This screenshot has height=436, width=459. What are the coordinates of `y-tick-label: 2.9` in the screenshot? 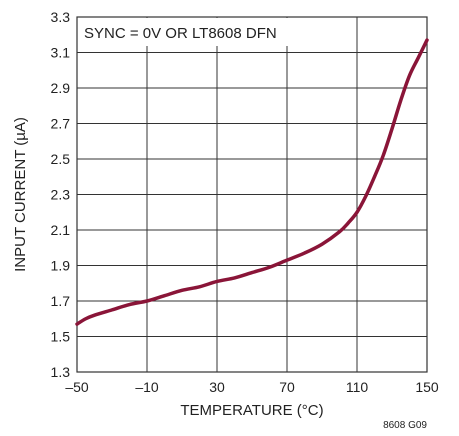 It's located at (61, 88).